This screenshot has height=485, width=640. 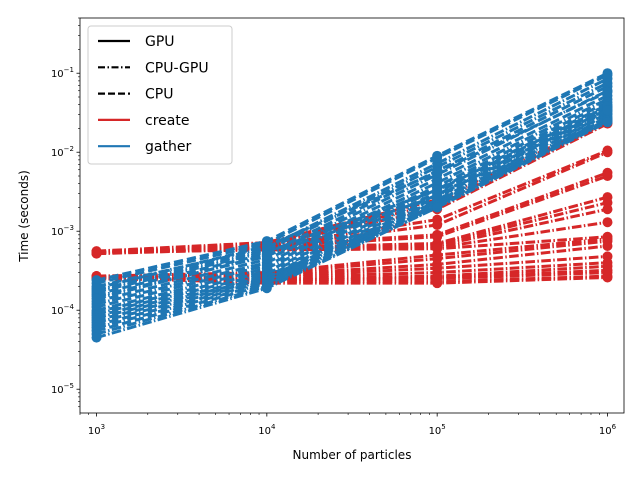 What do you see at coordinates (69, 70) in the screenshot?
I see `y-tick-exp: −1` at bounding box center [69, 70].